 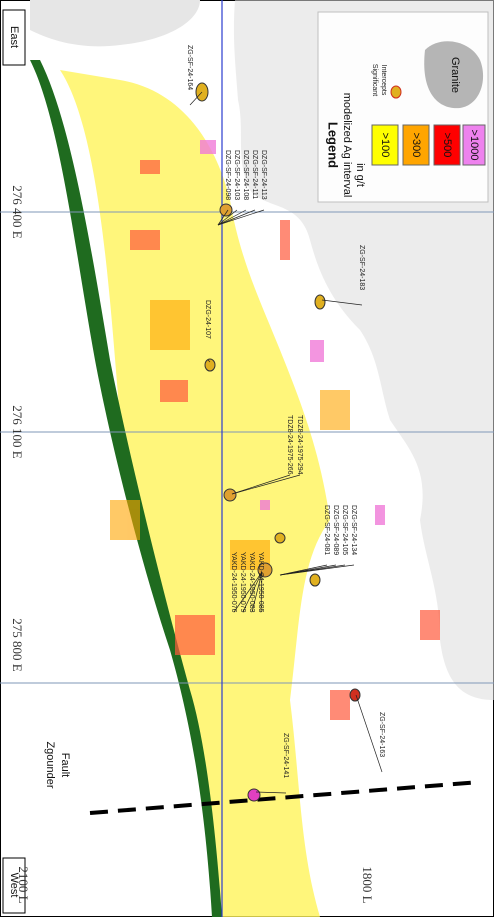 What do you see at coordinates (23, 884) in the screenshot?
I see `level-label: 2100 L` at bounding box center [23, 884].